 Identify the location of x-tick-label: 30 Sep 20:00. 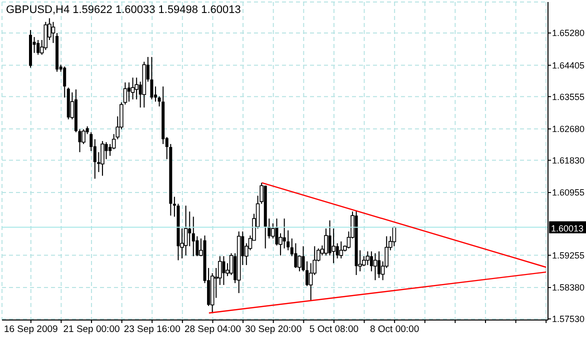
(273, 329).